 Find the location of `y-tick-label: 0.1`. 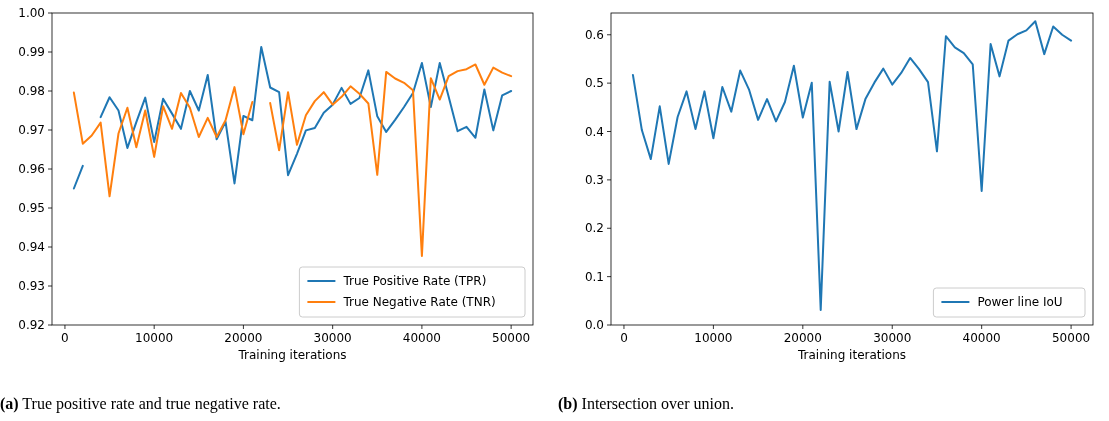

y-tick-label: 0.1 is located at coordinates (594, 276).